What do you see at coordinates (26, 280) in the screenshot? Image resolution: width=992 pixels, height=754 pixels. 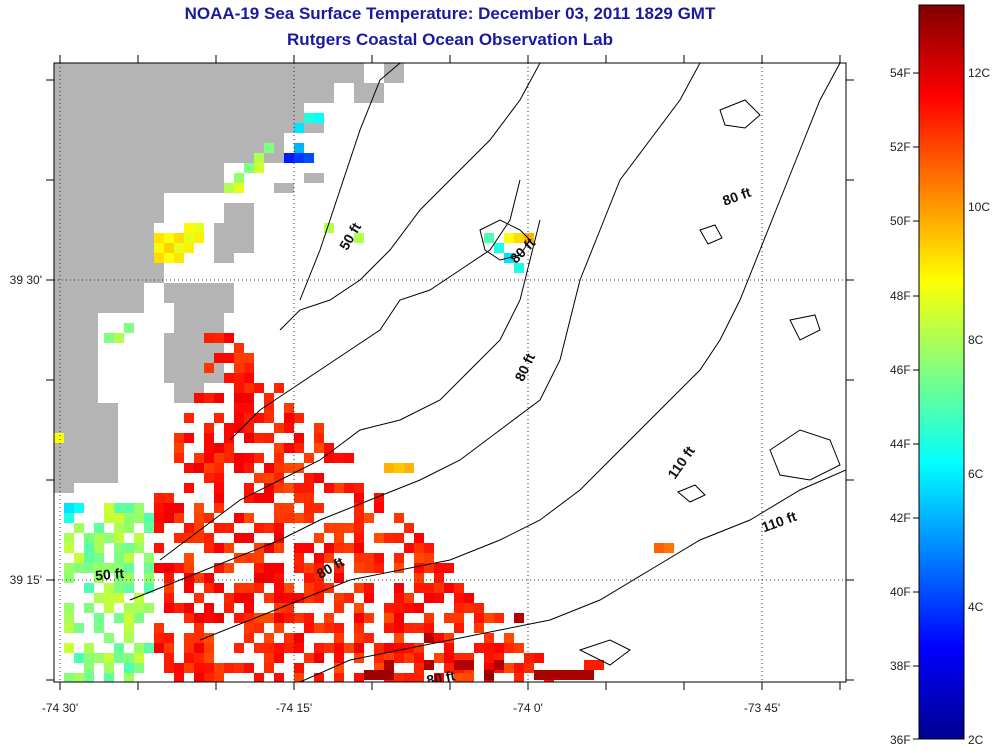 I see `y-tick-label: 39 30'` at bounding box center [26, 280].